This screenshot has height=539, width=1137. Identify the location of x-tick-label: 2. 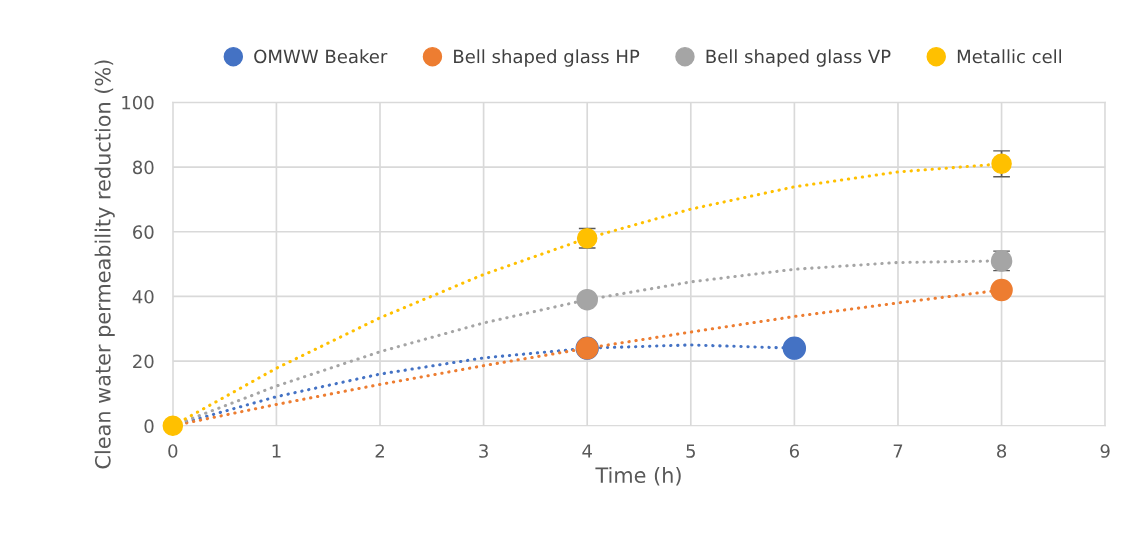
(379, 451).